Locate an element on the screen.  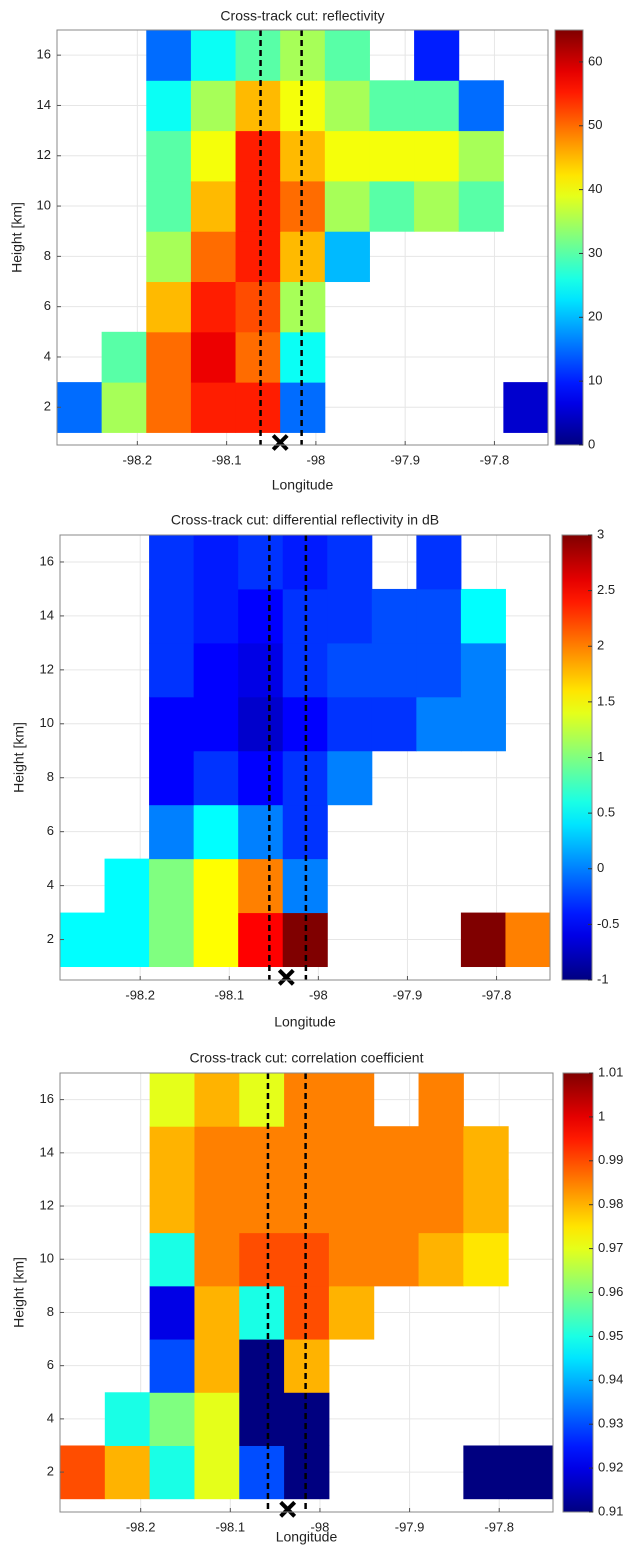
colorbar-tick-label: 0.92 is located at coordinates (610, 1467).